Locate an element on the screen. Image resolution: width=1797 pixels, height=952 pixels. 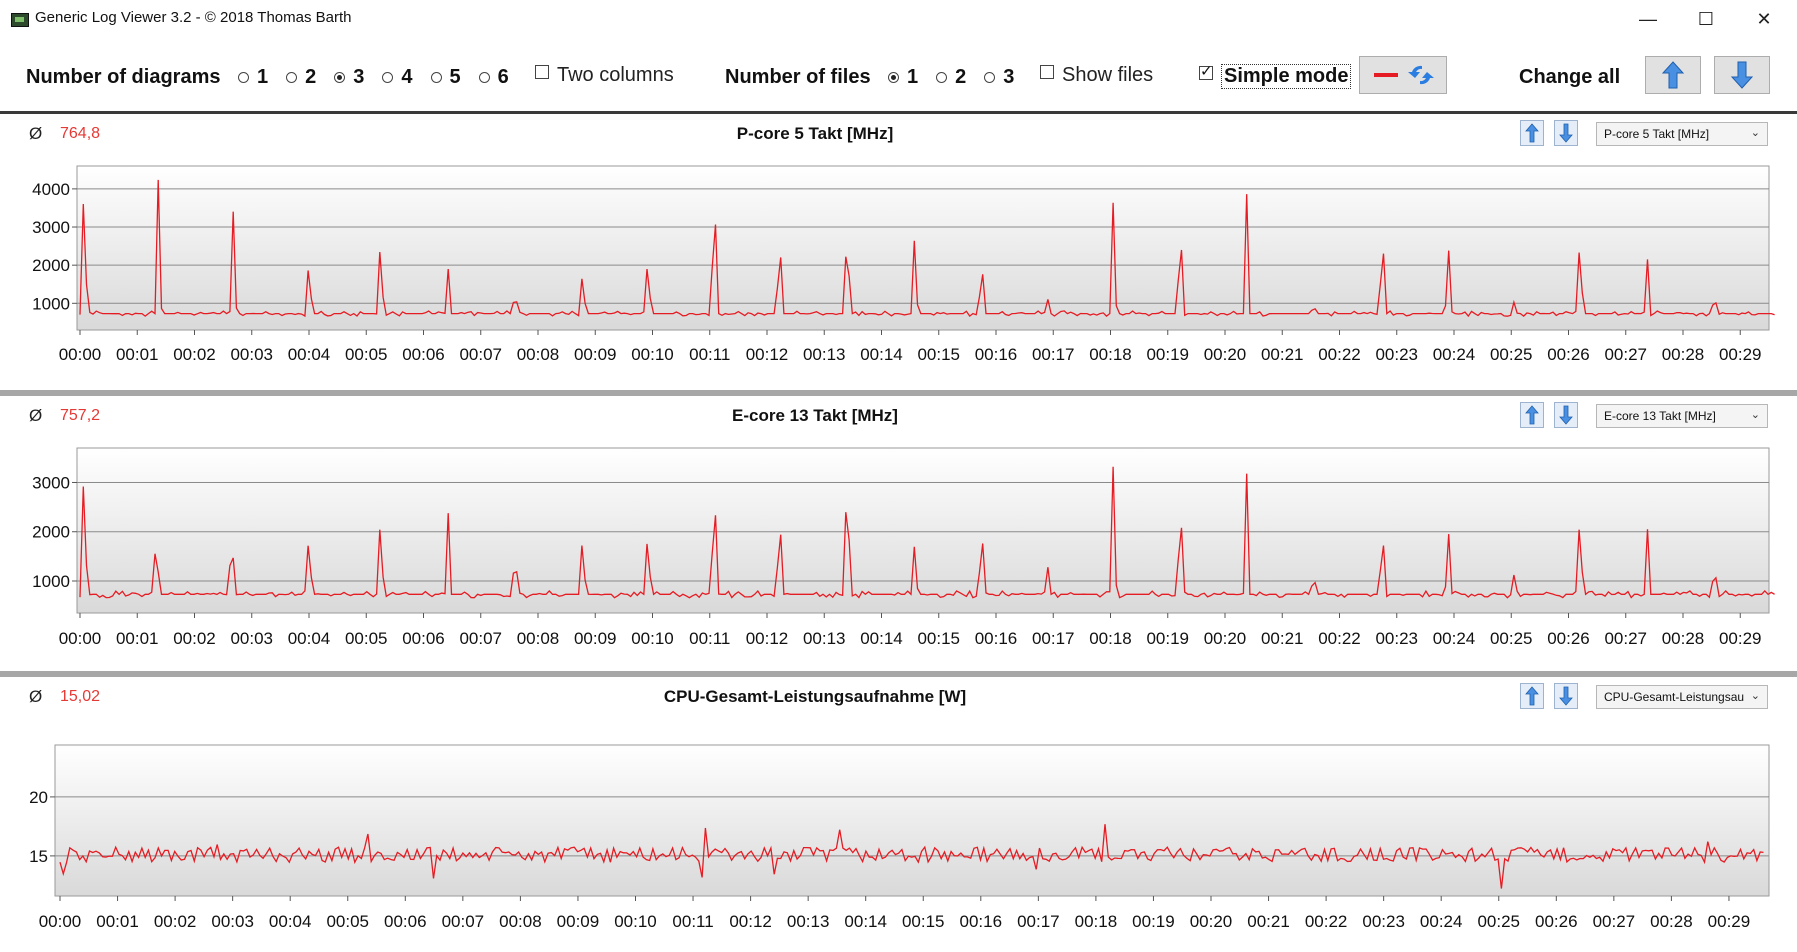
toolbar-divider is located at coordinates (898, 112).